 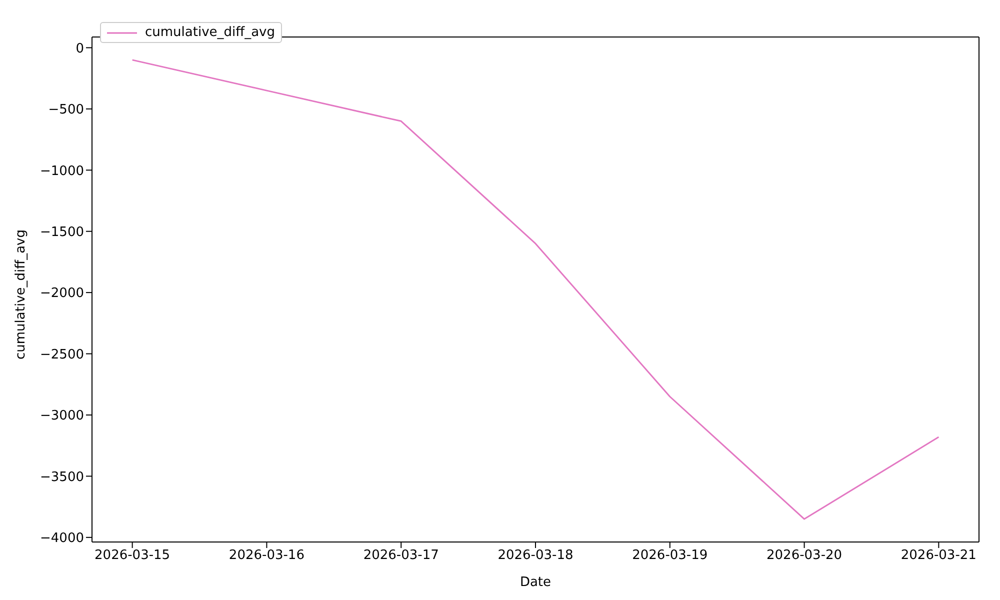 What do you see at coordinates (804, 556) in the screenshot?
I see `x-tick-label: 2026-03-20` at bounding box center [804, 556].